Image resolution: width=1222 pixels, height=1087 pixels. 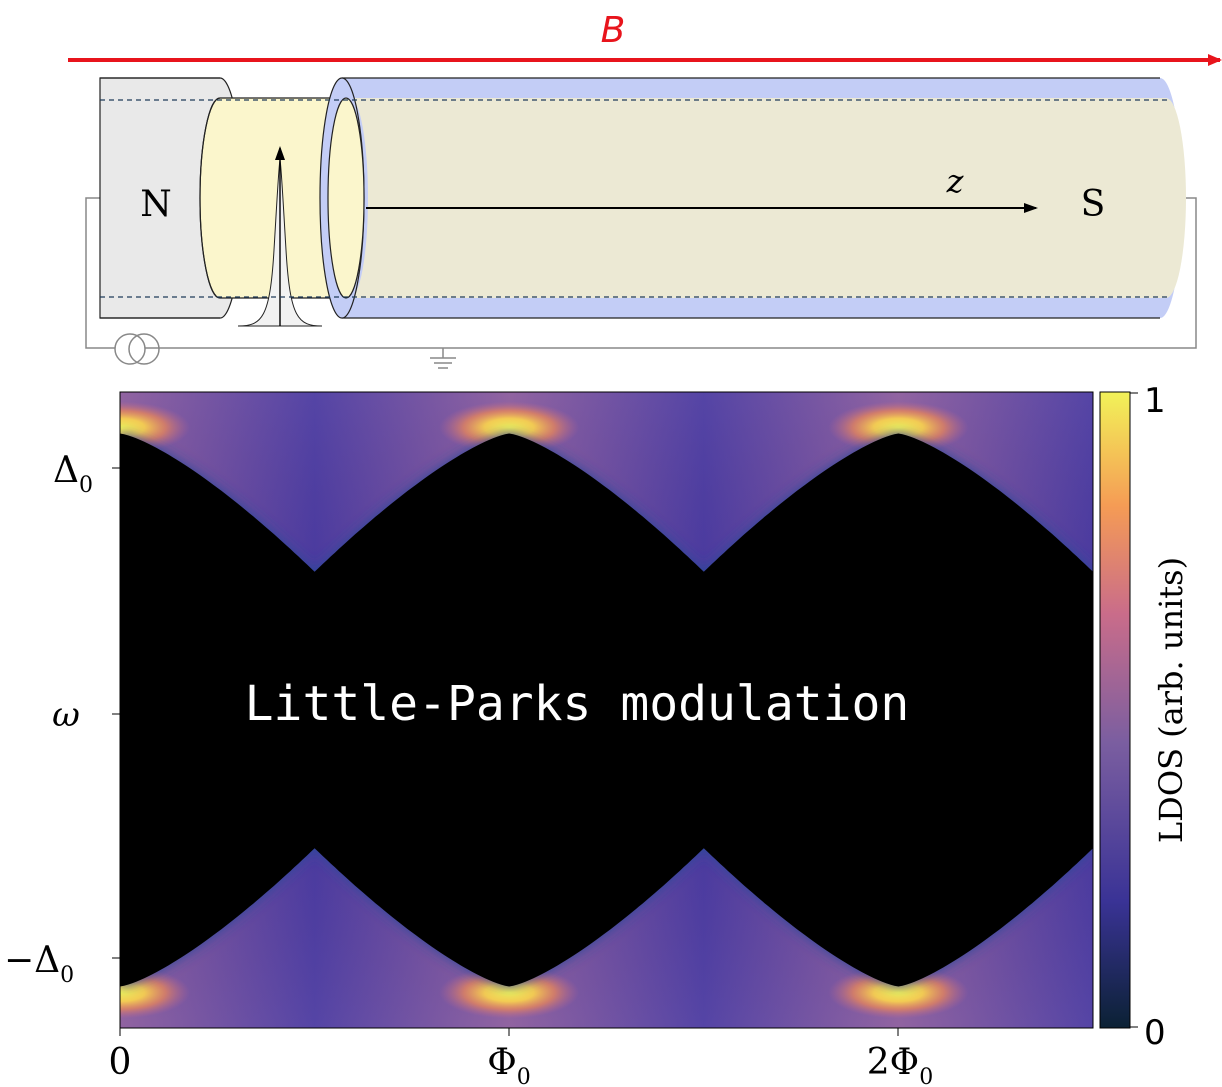 I want to click on y-axis: Δ0 ω −Δ0, so click(x=62, y=719).